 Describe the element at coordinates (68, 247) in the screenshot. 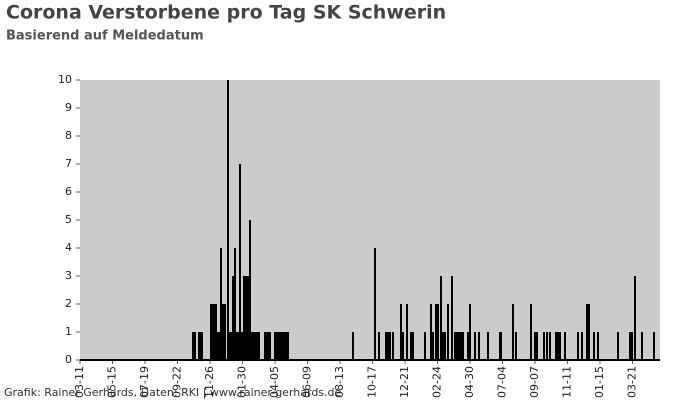

I see `y-tick-label: 4` at that location.